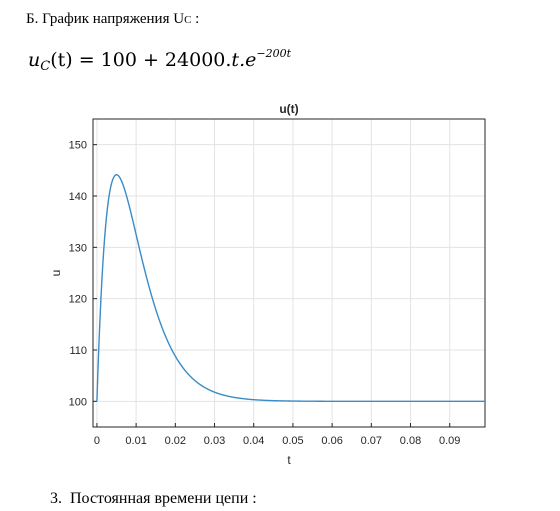  Describe the element at coordinates (371, 441) in the screenshot. I see `x-tick-label: 0.07` at that location.